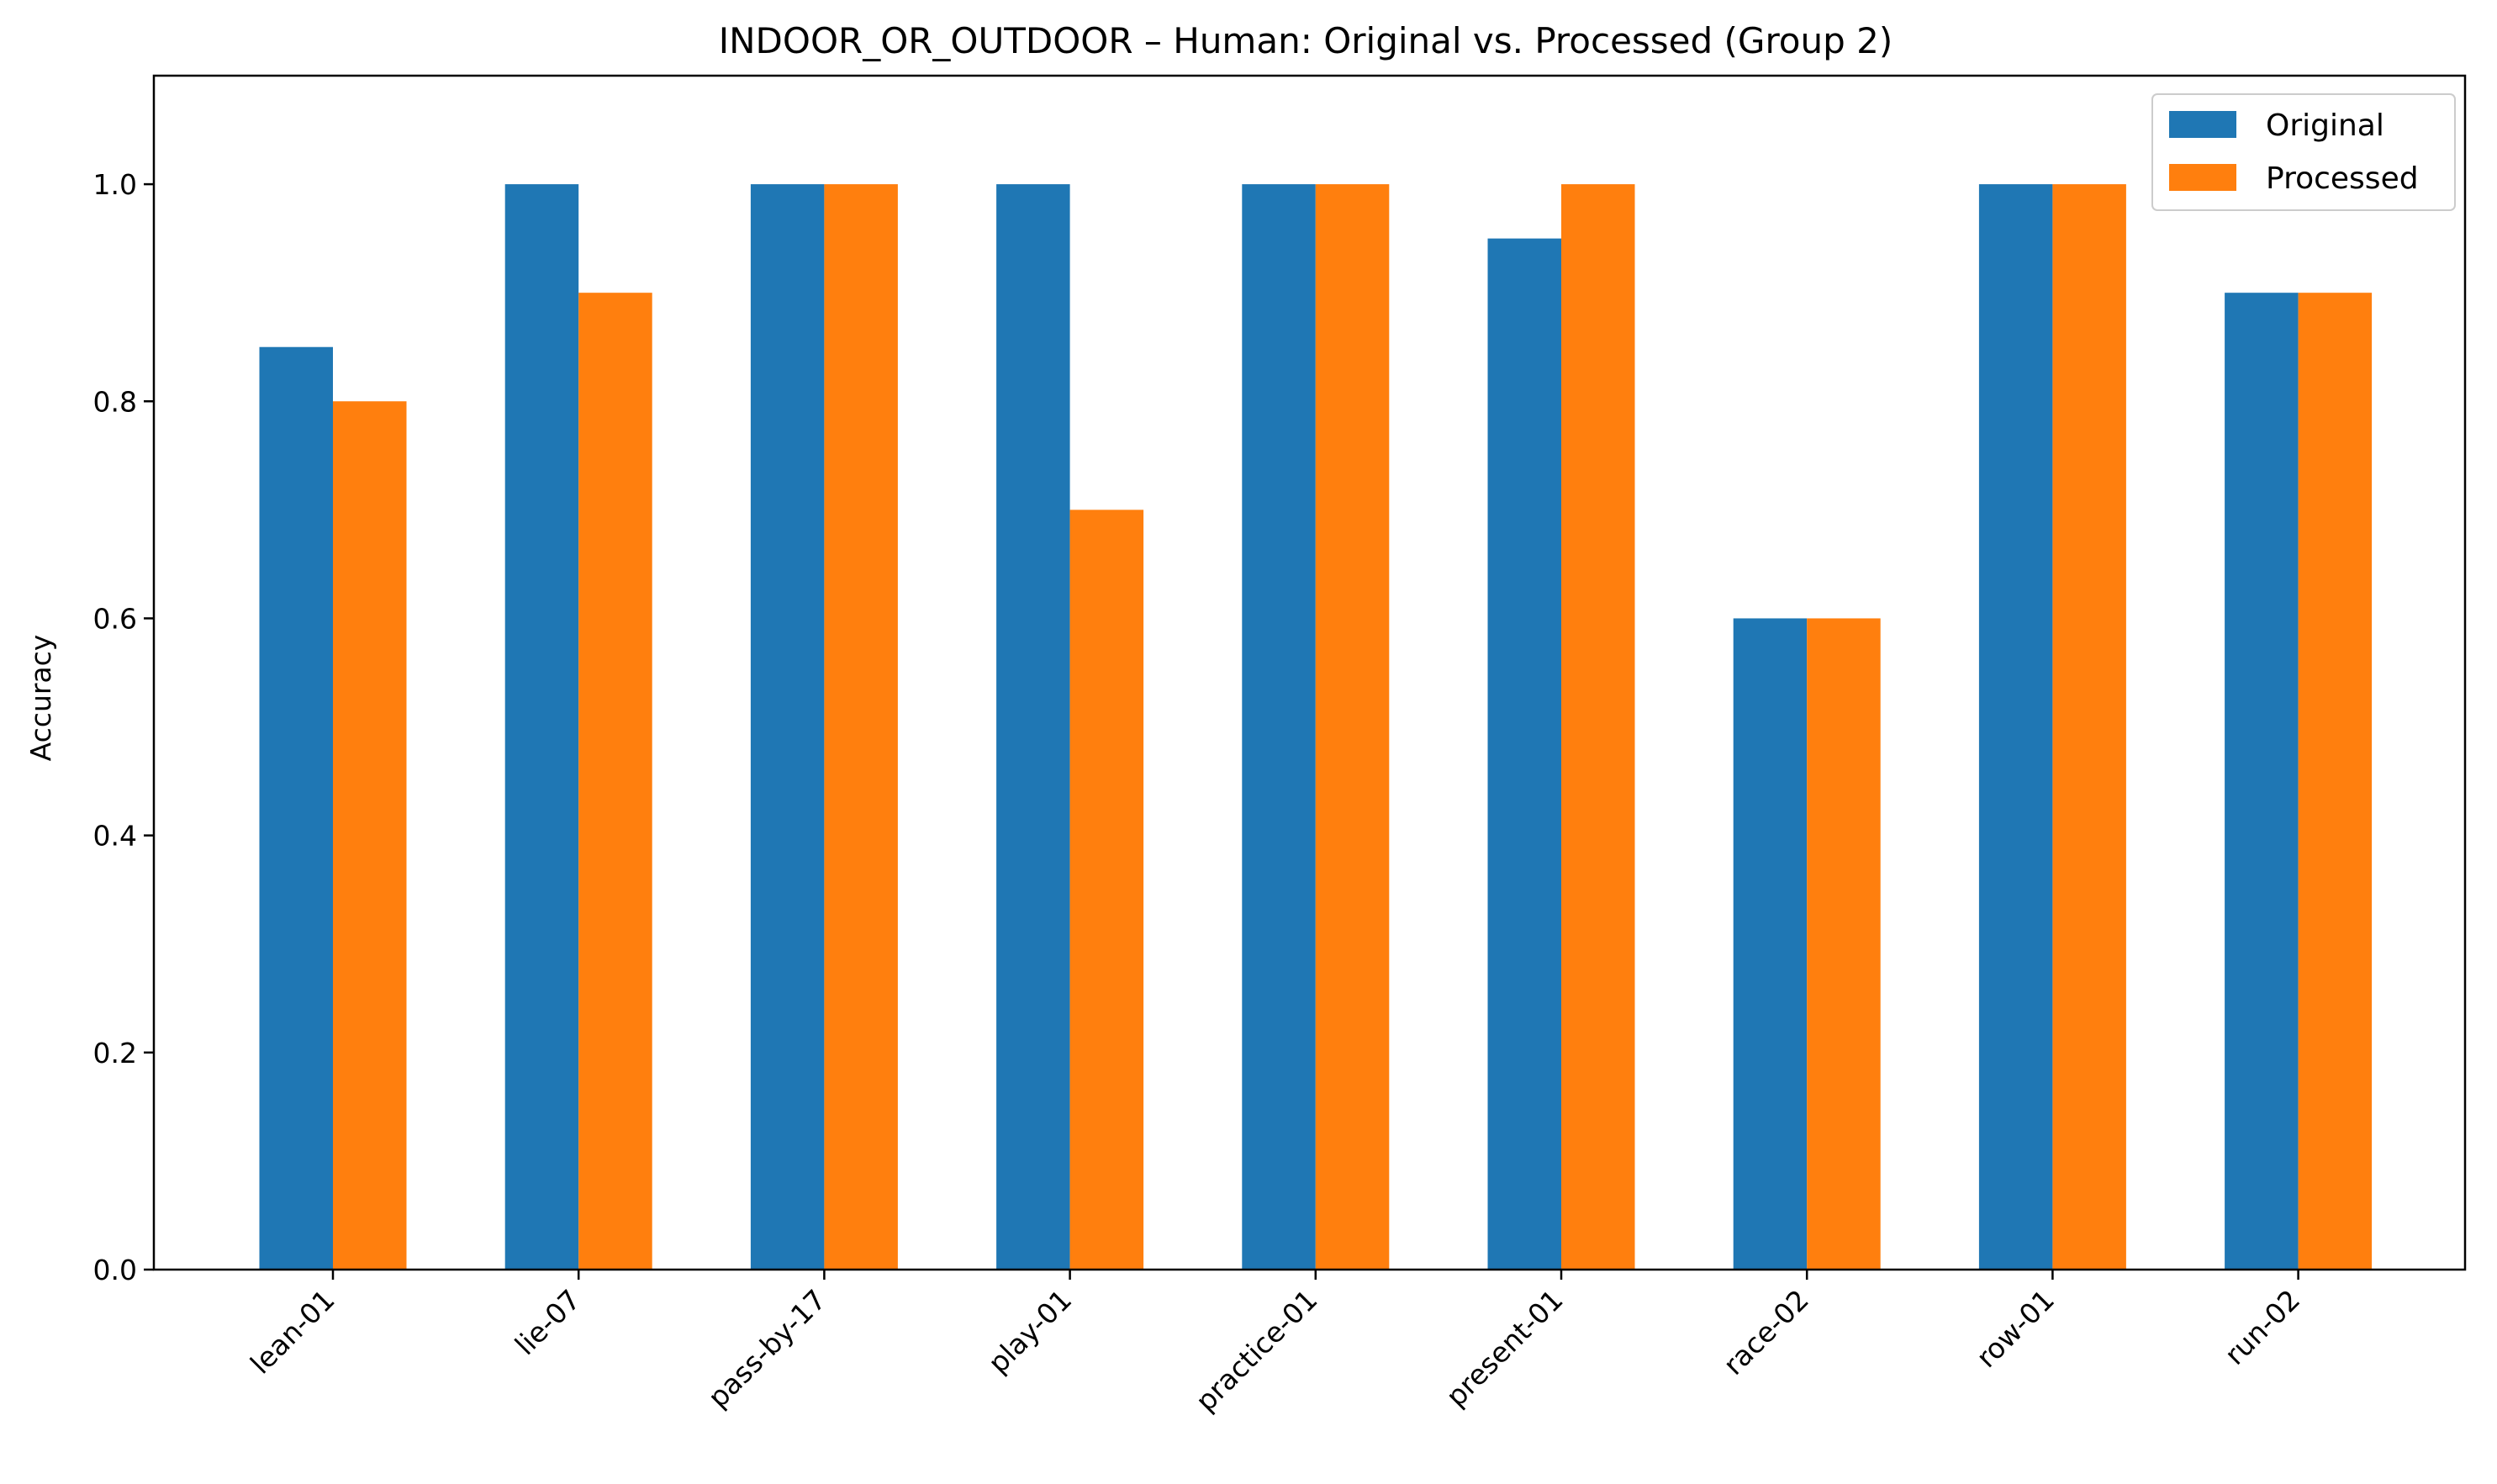 This screenshot has width=2497, height=1484. Describe the element at coordinates (2262, 1327) in the screenshot. I see `x-tick-label: run-02` at that location.